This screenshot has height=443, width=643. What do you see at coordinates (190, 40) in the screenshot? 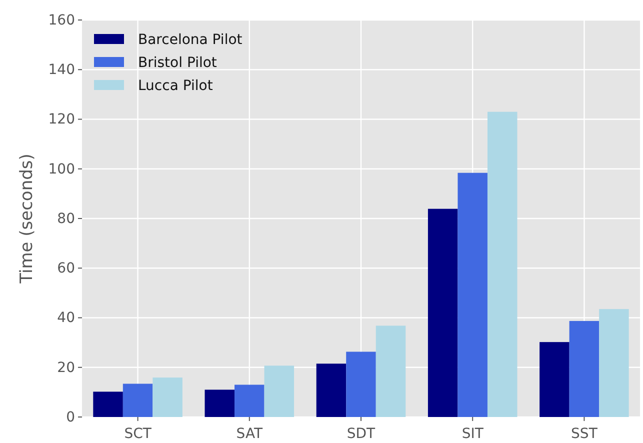
I see `legend-label: Barcelona Pilot` at bounding box center [190, 40].